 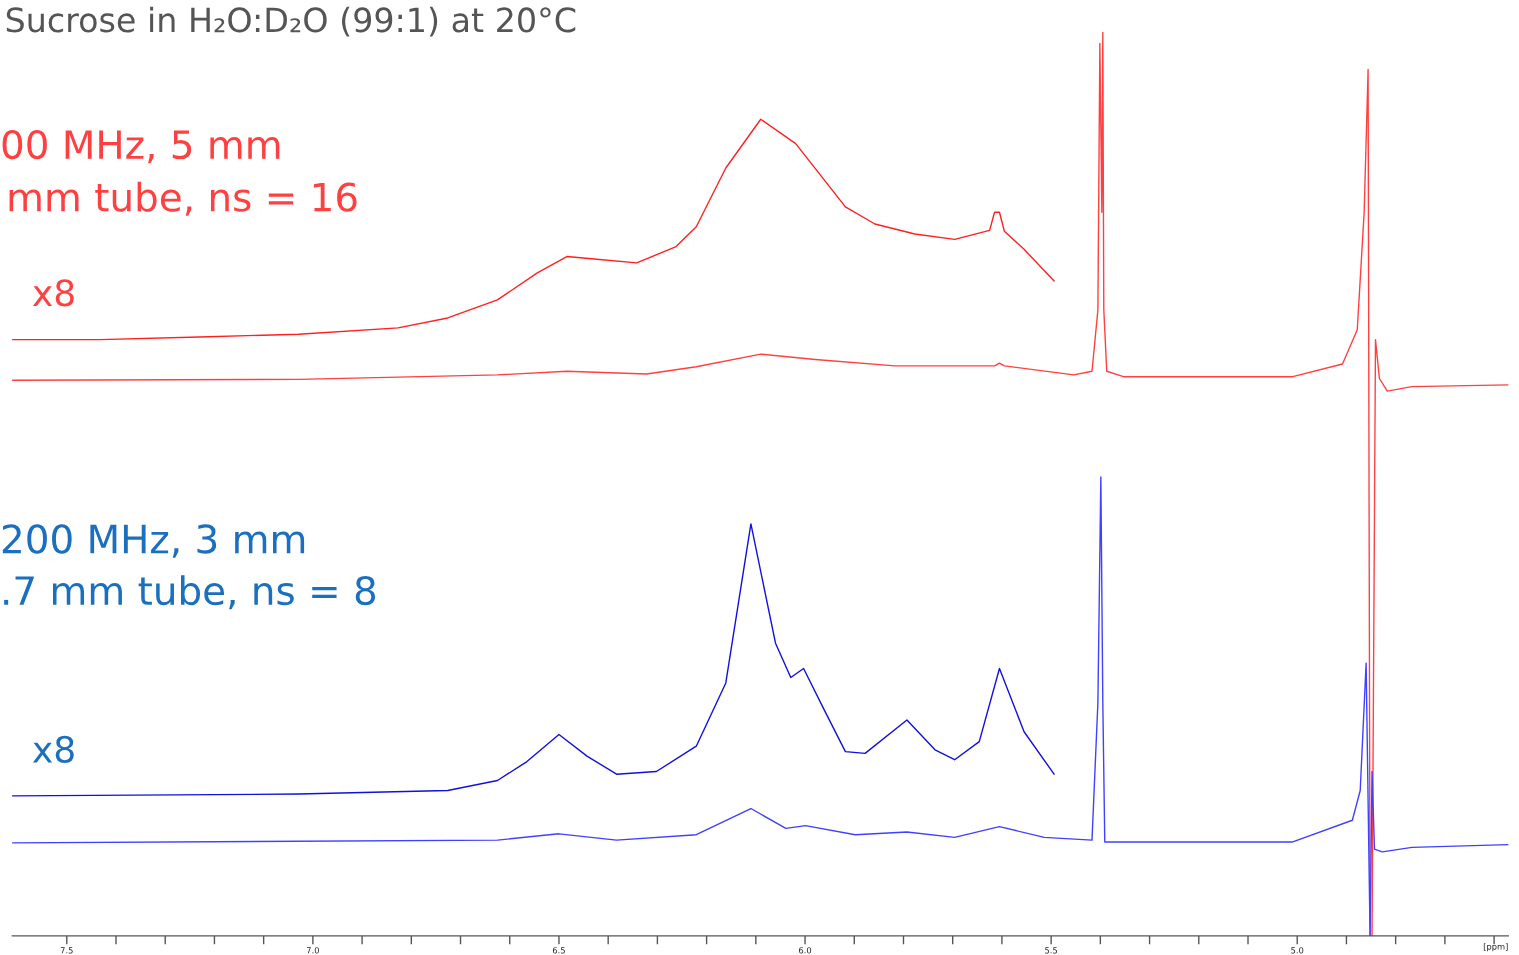 What do you see at coordinates (312, 950) in the screenshot?
I see `x-tick-label: 7.0` at bounding box center [312, 950].